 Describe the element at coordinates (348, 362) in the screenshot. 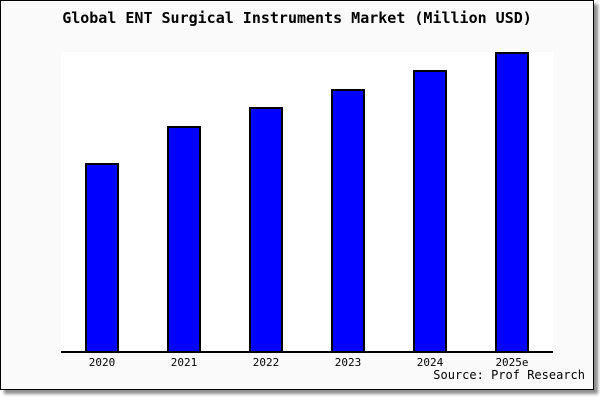

I see `x-tick-label-2023: 2023` at that location.